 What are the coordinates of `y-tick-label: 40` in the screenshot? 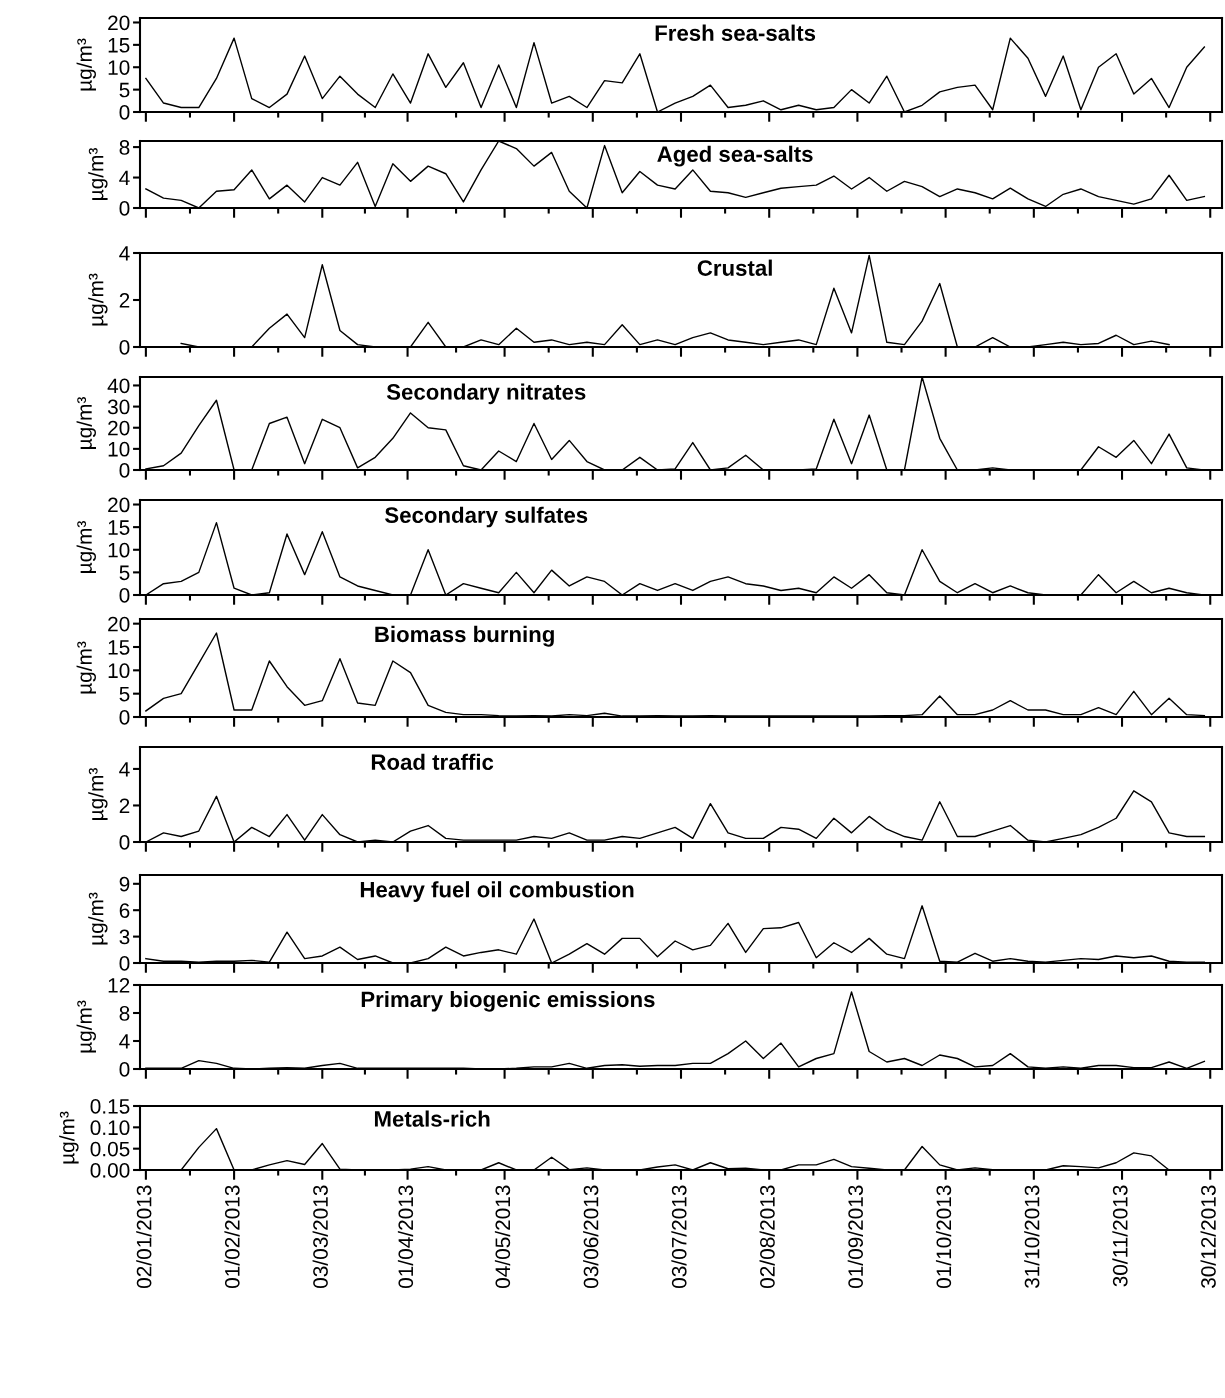 It's located at (118, 386).